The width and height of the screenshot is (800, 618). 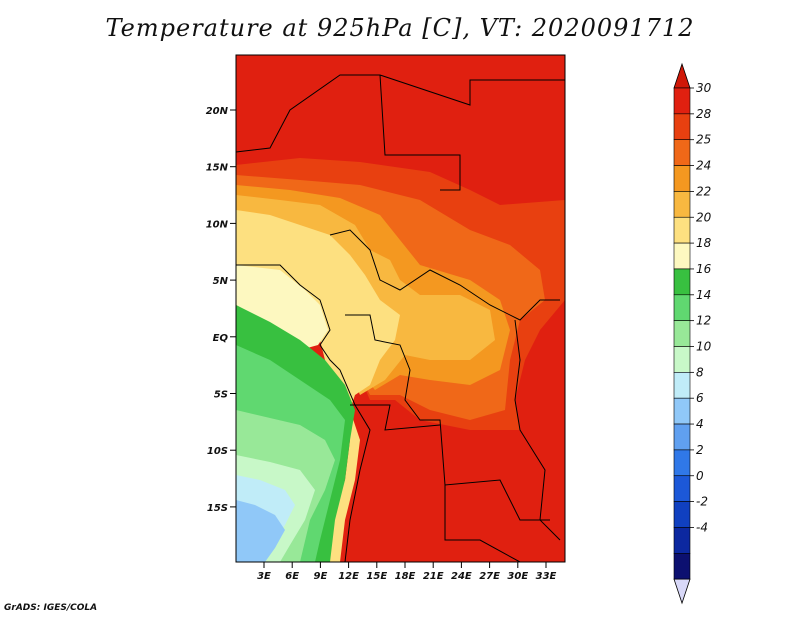 I want to click on lon-label: 30E, so click(x=517, y=576).